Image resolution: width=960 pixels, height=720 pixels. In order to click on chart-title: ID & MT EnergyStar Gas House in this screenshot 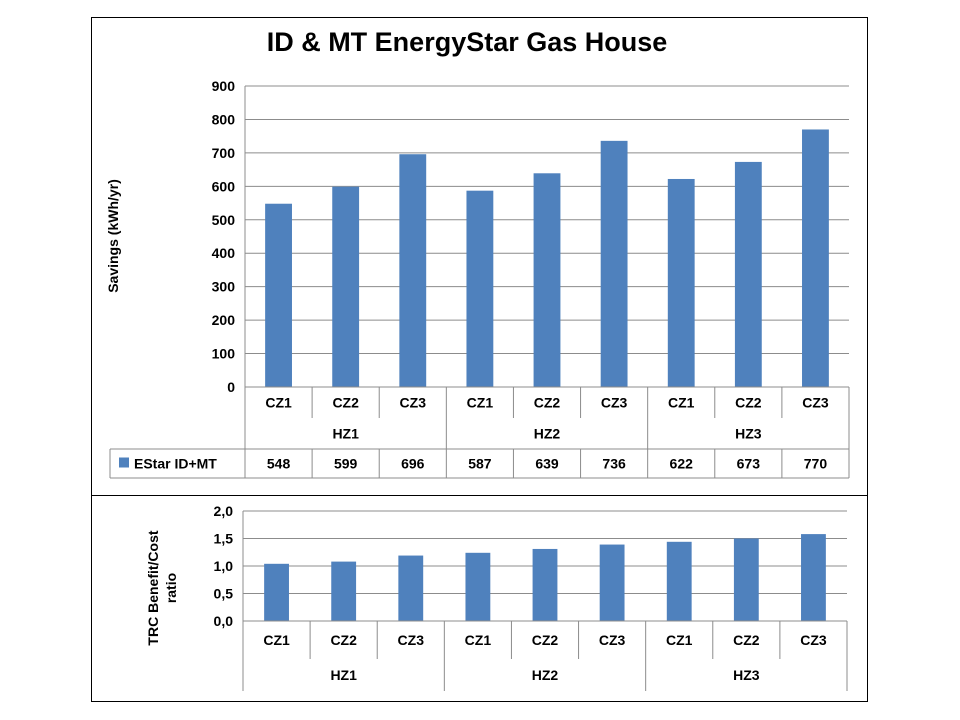, I will do `click(467, 42)`.